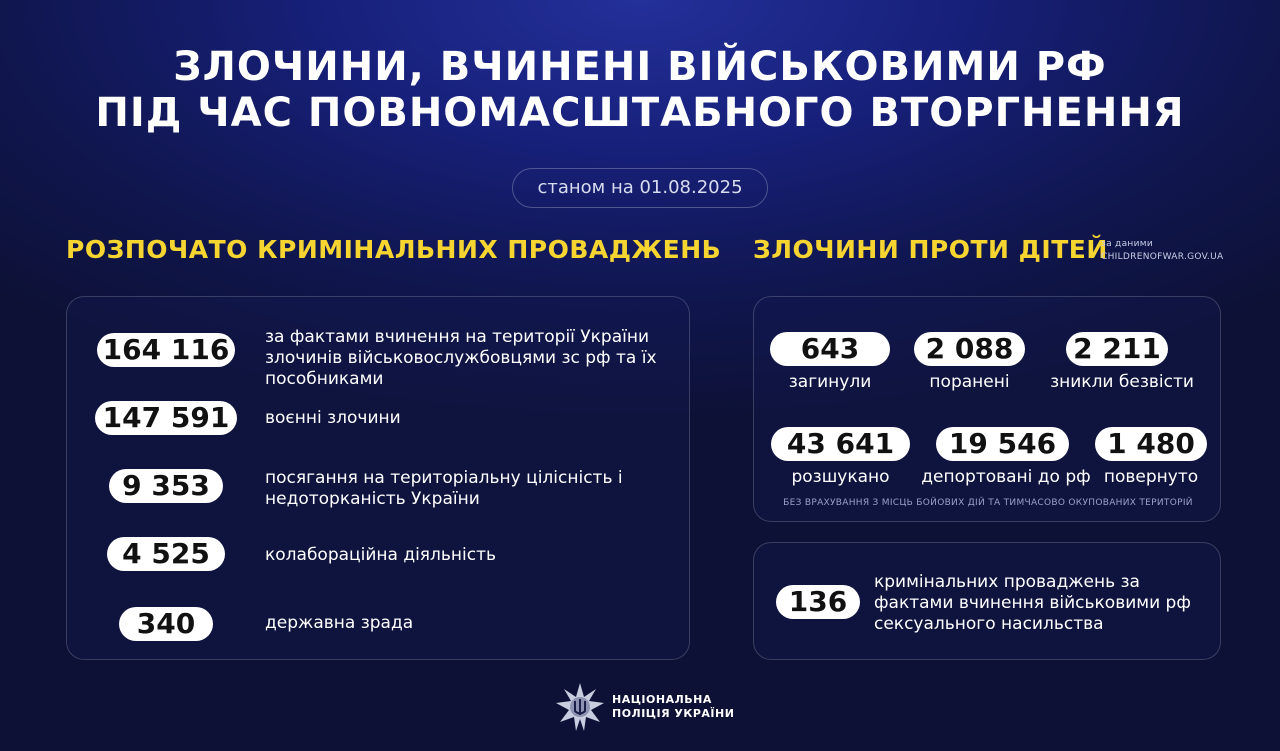 This screenshot has height=751, width=1280. I want to click on stat-label: поранені, so click(969, 382).